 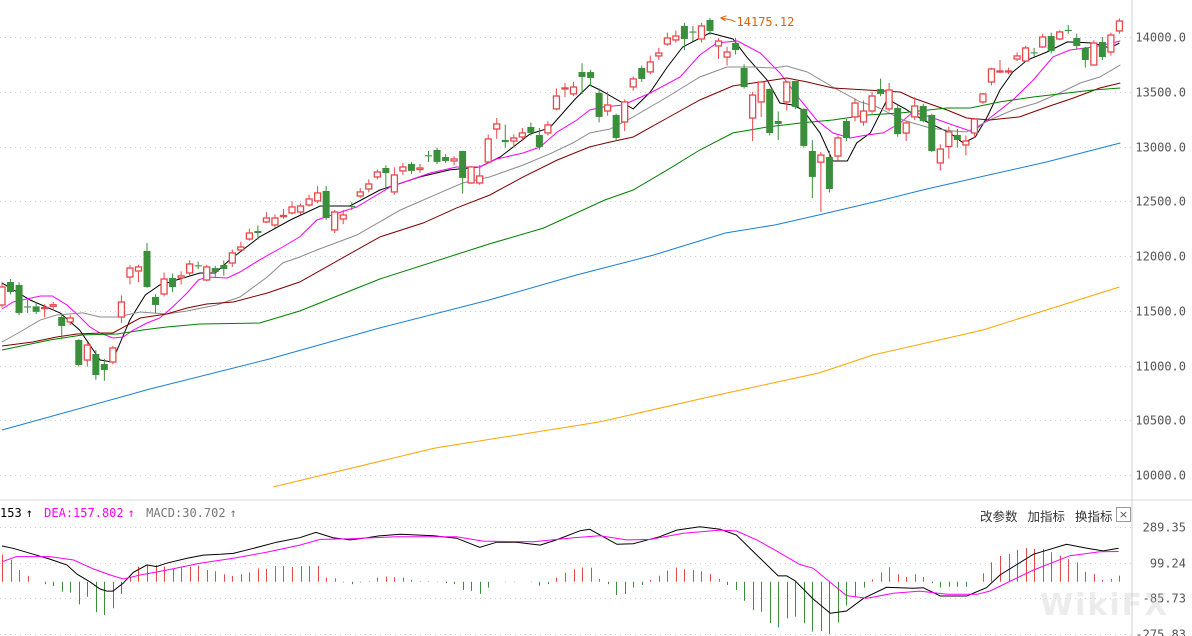 I want to click on price-tick-label: 10500.0, so click(x=1160, y=421).